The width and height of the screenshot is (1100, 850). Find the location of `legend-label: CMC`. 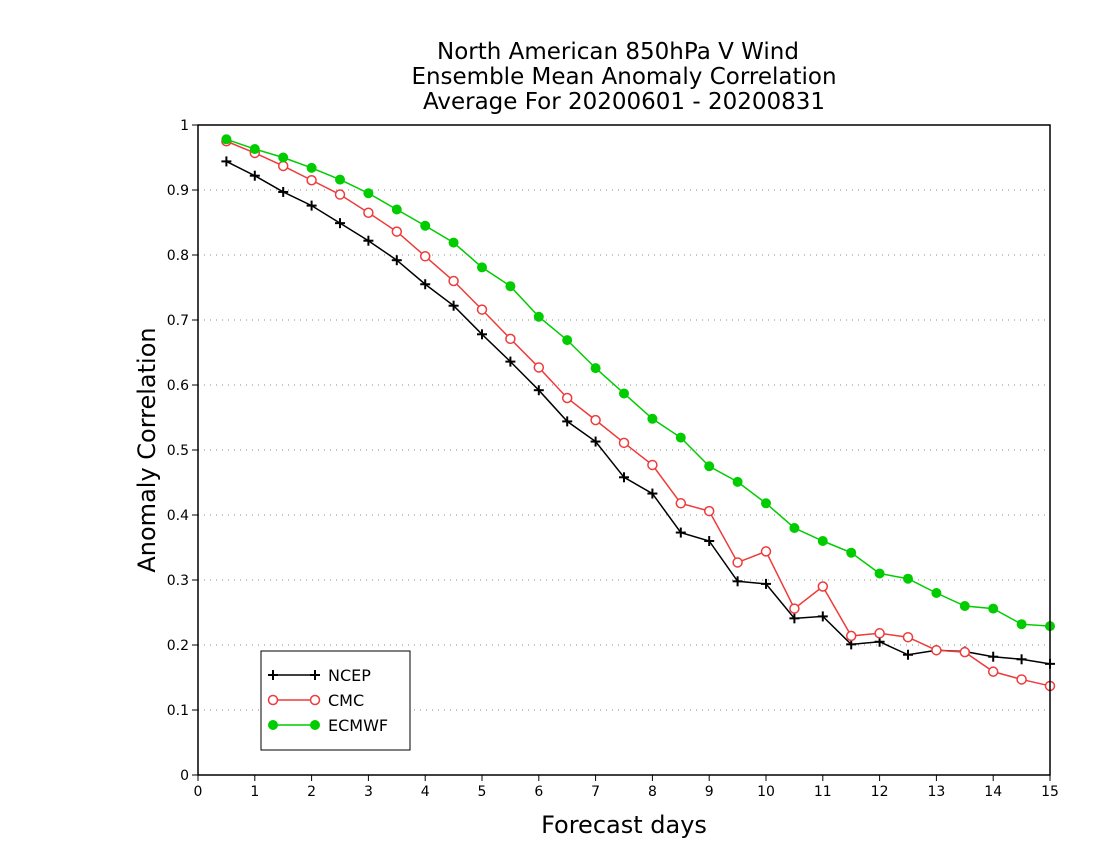

legend-label: CMC is located at coordinates (346, 700).